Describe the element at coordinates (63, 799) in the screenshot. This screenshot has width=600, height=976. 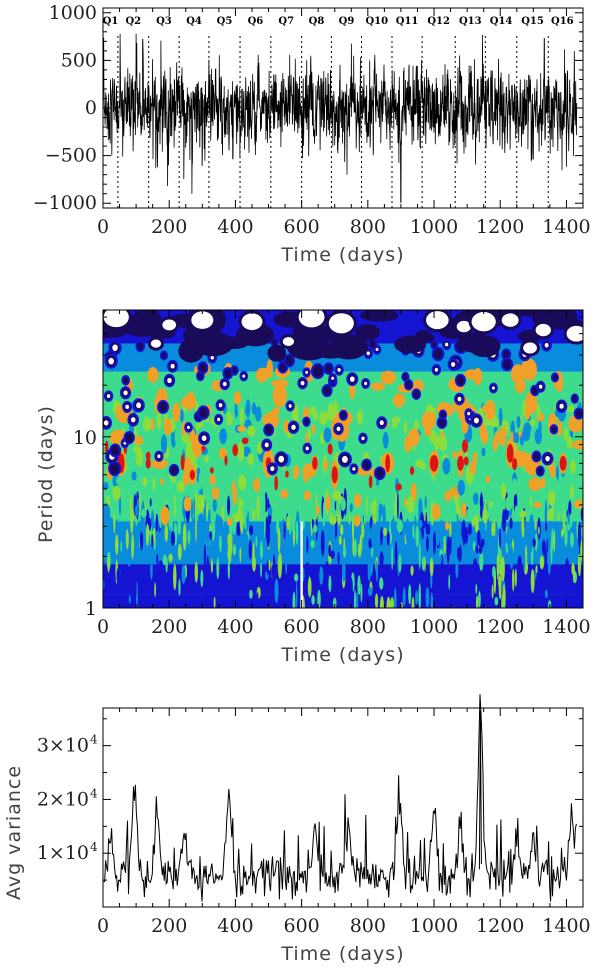
I see `y-tick-label: 2×10` at that location.